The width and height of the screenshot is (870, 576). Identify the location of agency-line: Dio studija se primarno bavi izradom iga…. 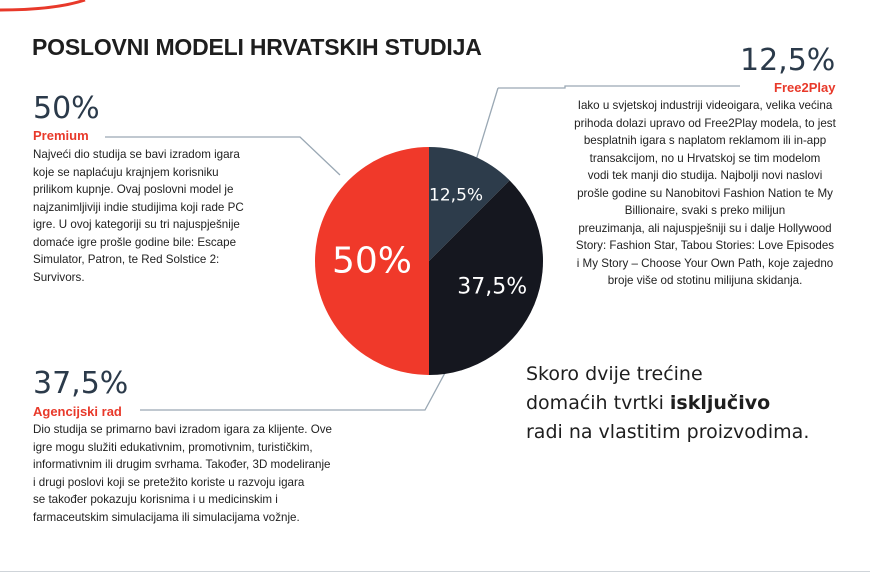
(182, 429).